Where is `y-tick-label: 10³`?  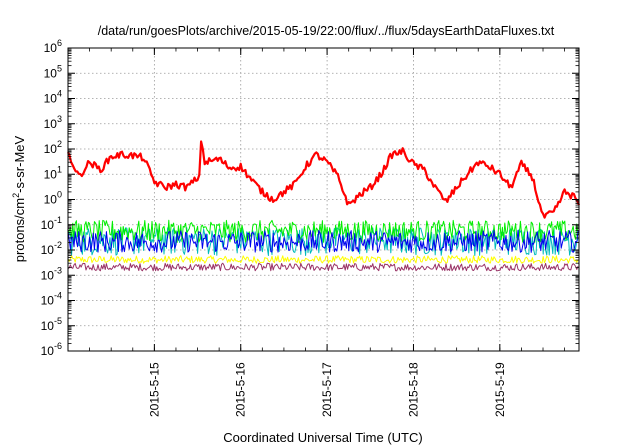 y-tick-label: 10³ is located at coordinates (53, 122).